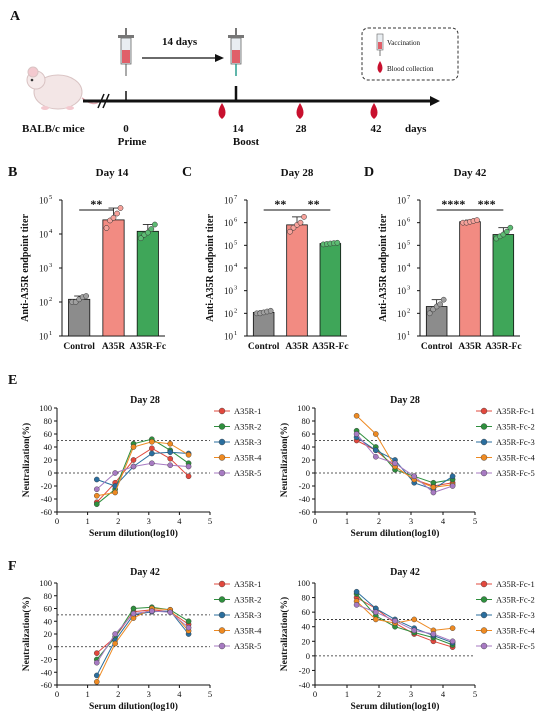  Describe the element at coordinates (50, 197) in the screenshot. I see `y-tick-exponent: 5` at that location.